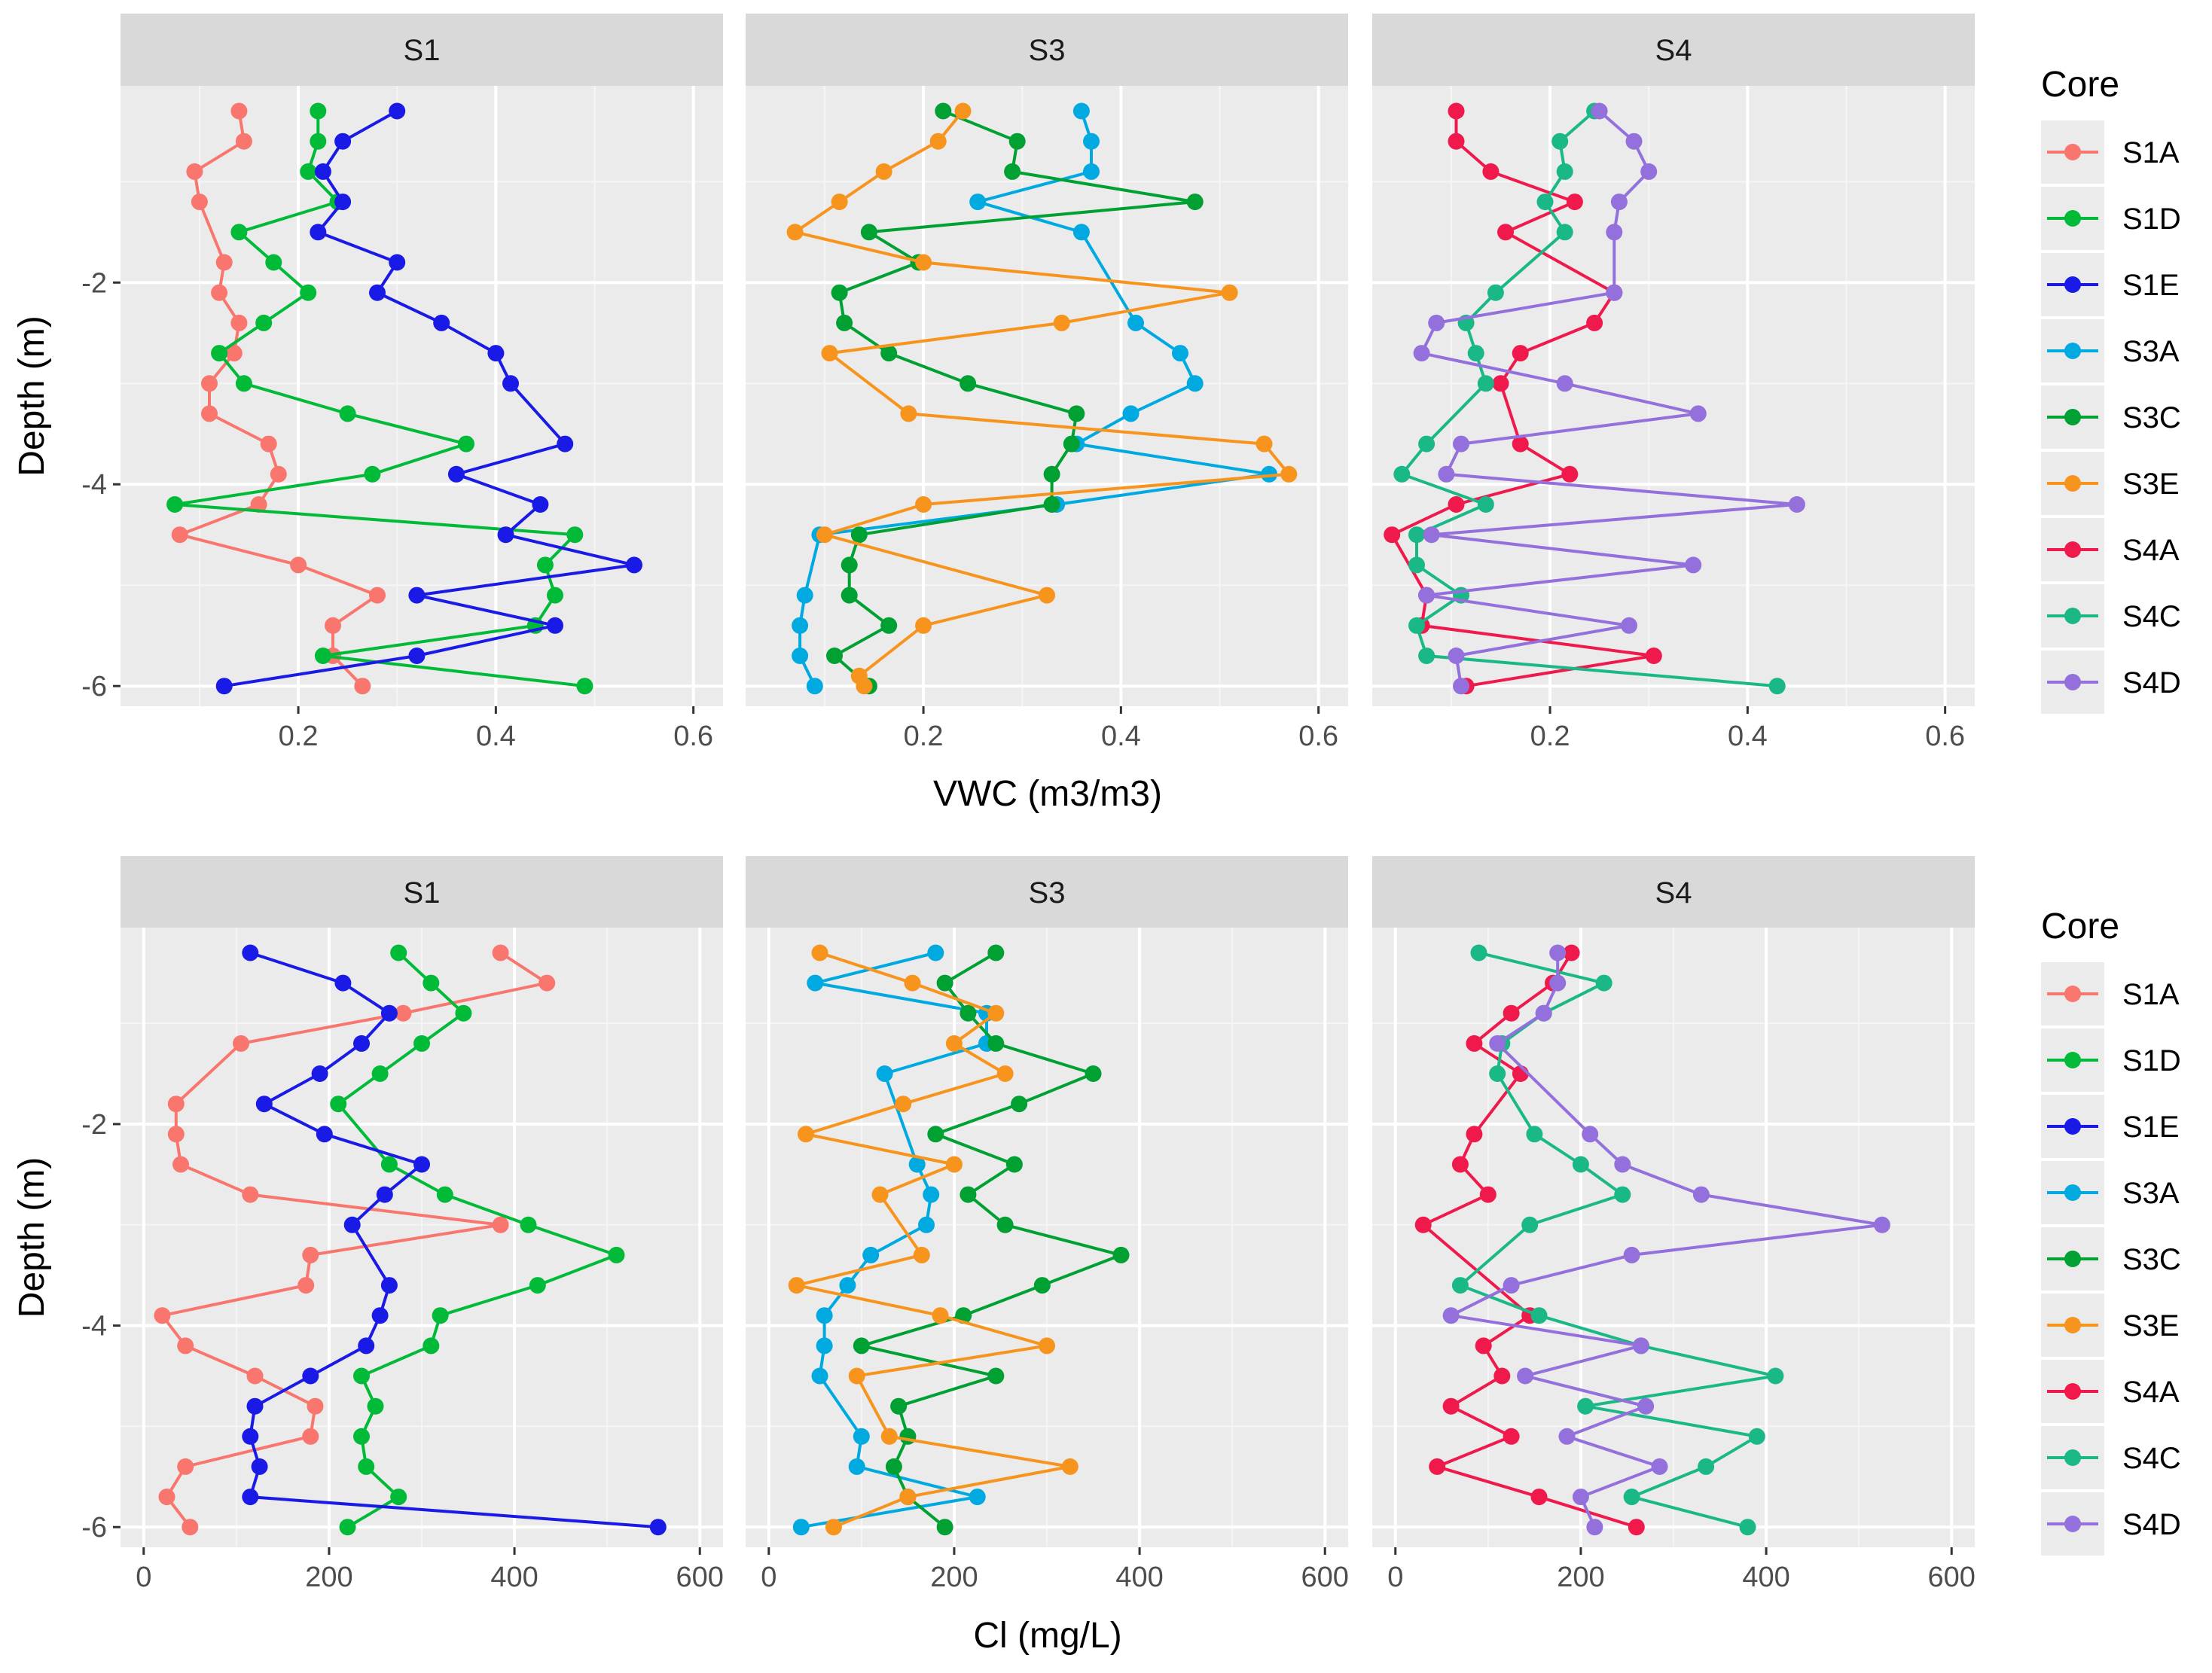 The image size is (2212, 1673). I want to click on facet-strip-label: S3, so click(1047, 50).